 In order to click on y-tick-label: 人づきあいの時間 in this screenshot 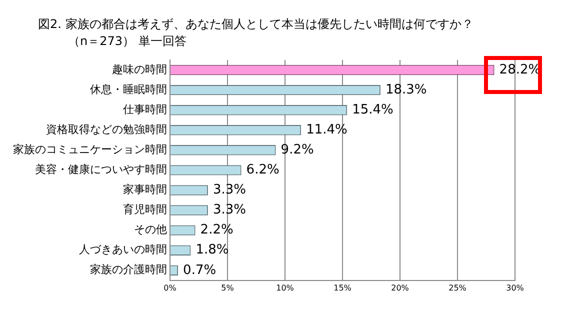, I will do `click(123, 249)`.